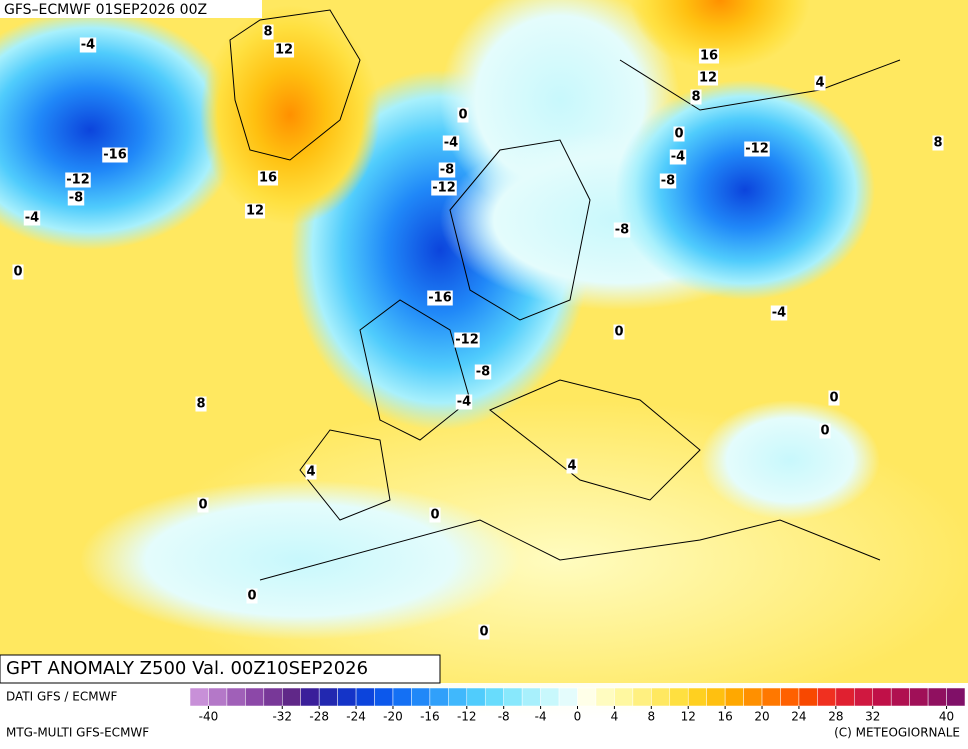 The height and width of the screenshot is (749, 968). What do you see at coordinates (430, 717) in the screenshot?
I see `colorbar-tick-label: -16` at bounding box center [430, 717].